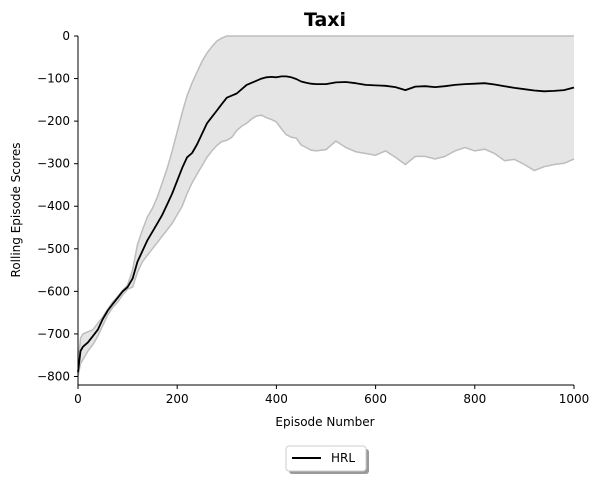  What do you see at coordinates (78, 399) in the screenshot?
I see `x-tick-label: 0` at bounding box center [78, 399].